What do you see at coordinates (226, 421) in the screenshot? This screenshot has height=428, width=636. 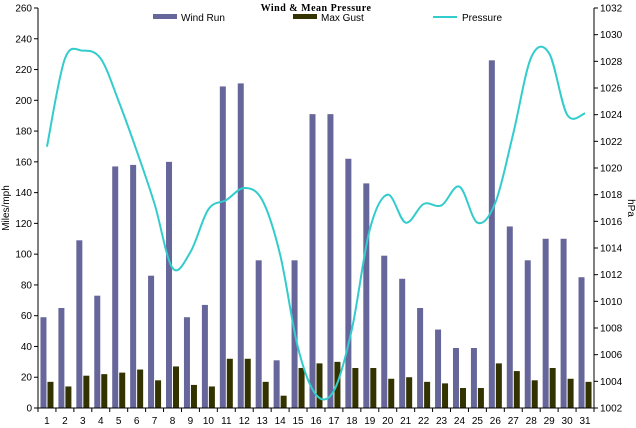 I see `x-tick-label: 11` at bounding box center [226, 421].